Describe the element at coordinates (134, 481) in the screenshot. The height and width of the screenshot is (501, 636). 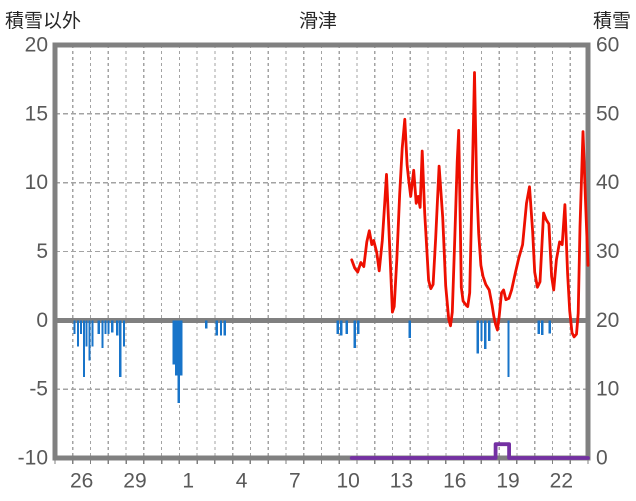
I see `x-axis-tick-label: 29` at that location.